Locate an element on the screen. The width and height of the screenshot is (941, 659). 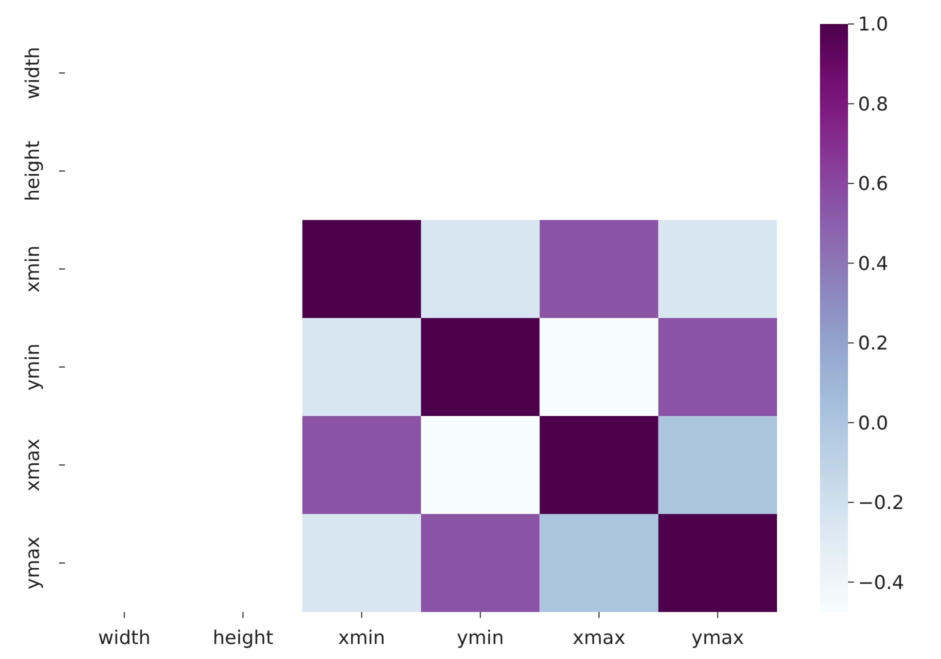
x-tick-label: ymin is located at coordinates (480, 638).